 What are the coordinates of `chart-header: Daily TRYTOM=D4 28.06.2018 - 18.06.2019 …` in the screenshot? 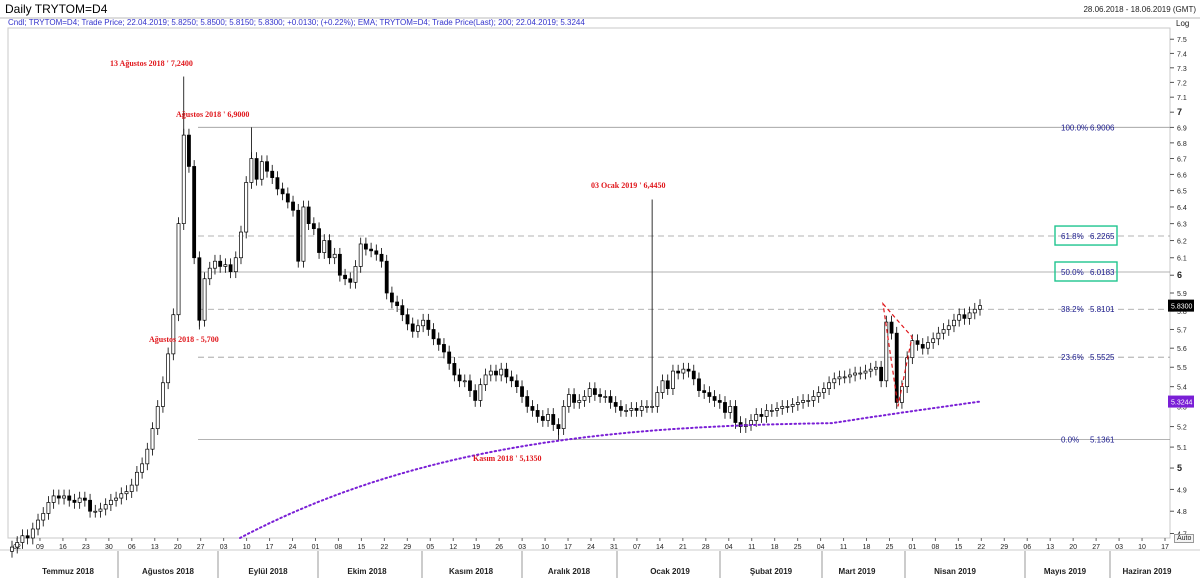 It's located at (600, 9).